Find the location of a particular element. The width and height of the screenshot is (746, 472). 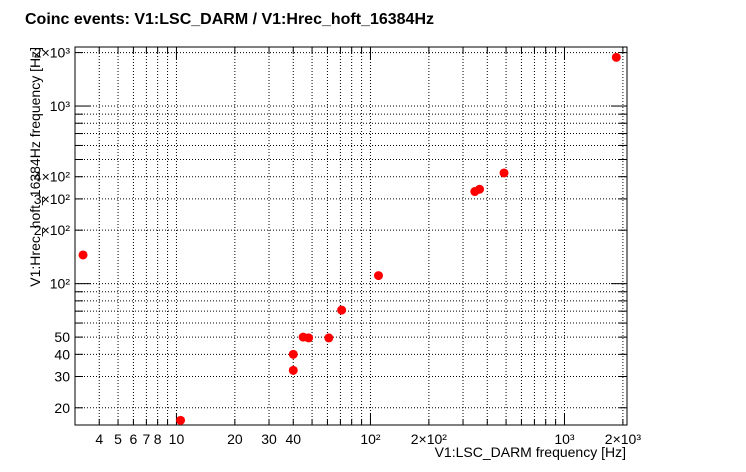

x-tick-label: 30 is located at coordinates (269, 439).